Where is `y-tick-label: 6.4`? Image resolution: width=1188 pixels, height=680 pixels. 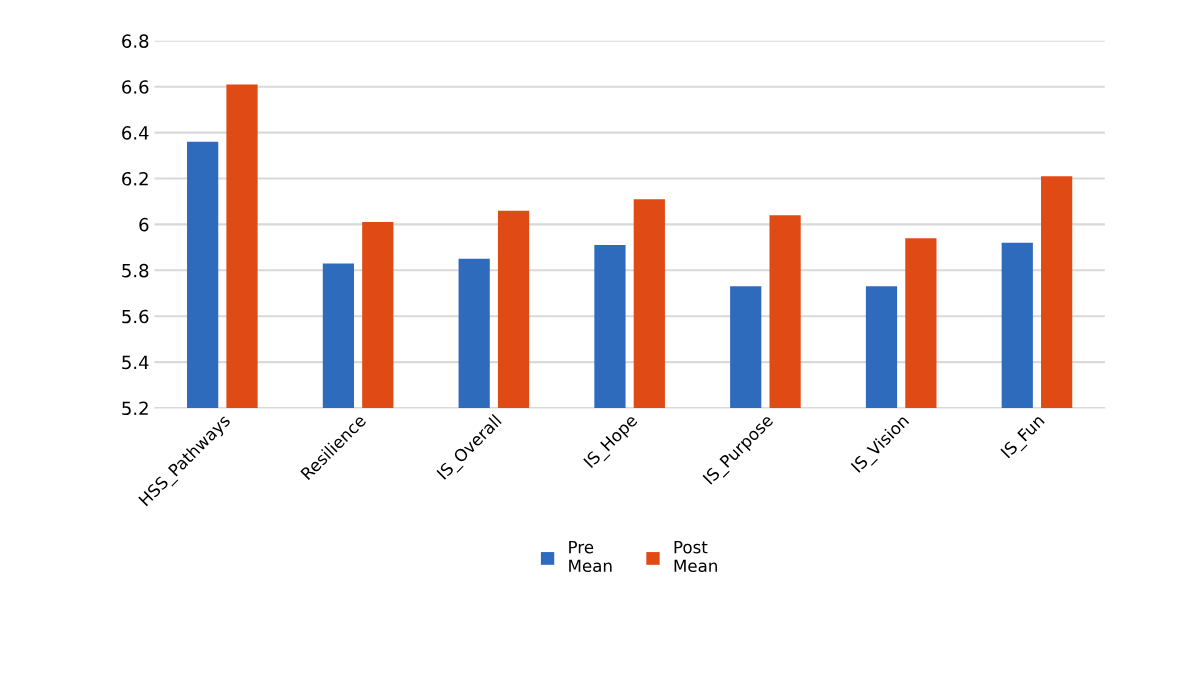 y-tick-label: 6.4 is located at coordinates (135, 133).